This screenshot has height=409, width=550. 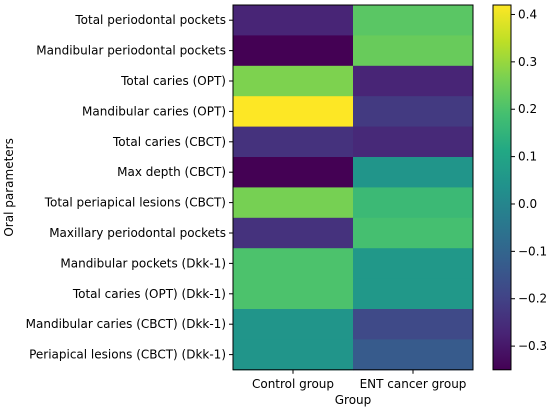 What do you see at coordinates (502, 187) in the screenshot?
I see `colorbar-gradient` at bounding box center [502, 187].